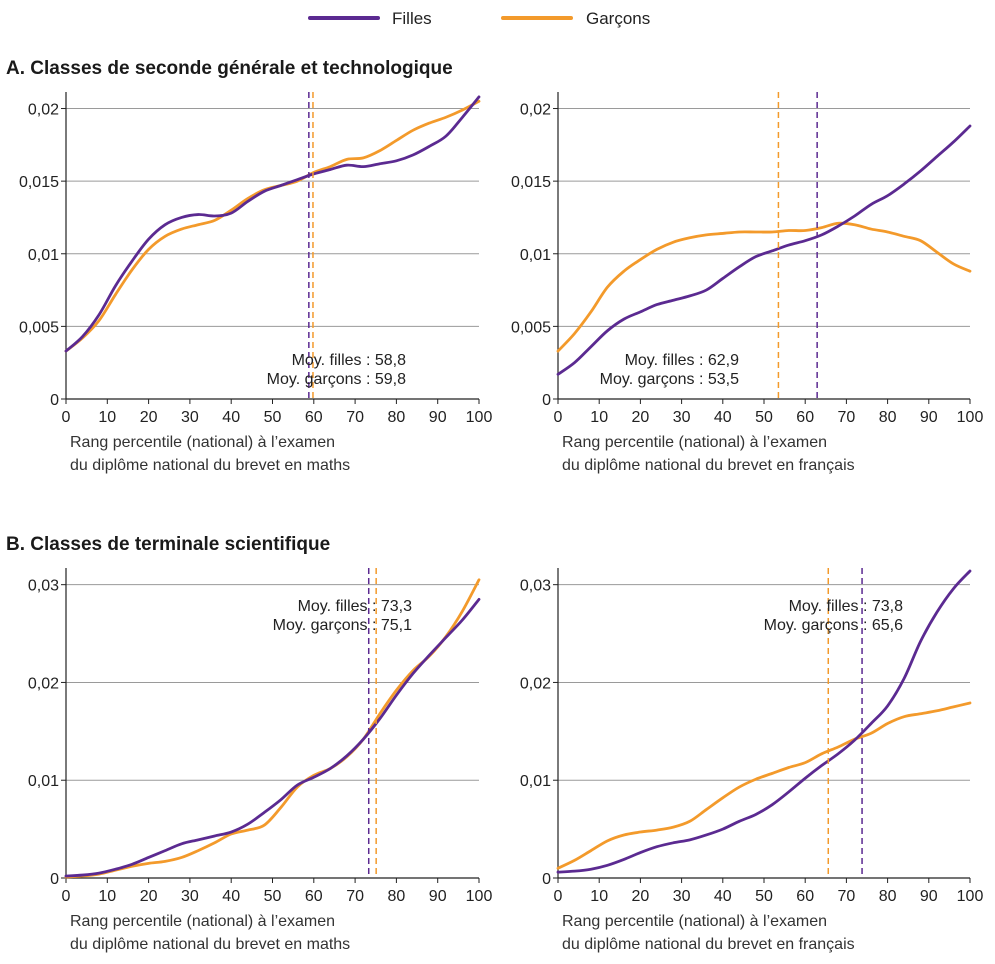 The height and width of the screenshot is (964, 995). I want to click on legend: Filles Garçons, so click(479, 18).